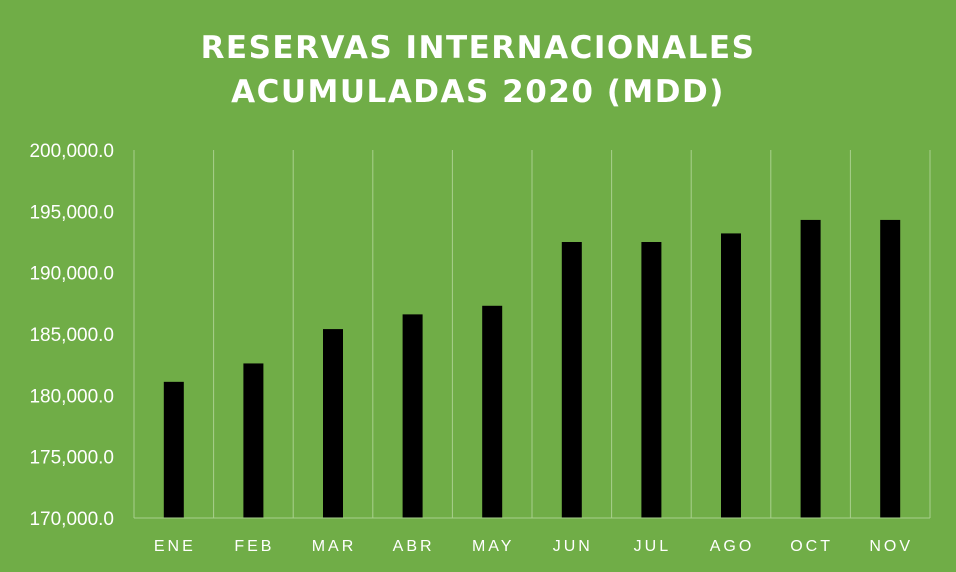 This screenshot has width=956, height=572. I want to click on x-tick-label-ene: ENE, so click(175, 546).